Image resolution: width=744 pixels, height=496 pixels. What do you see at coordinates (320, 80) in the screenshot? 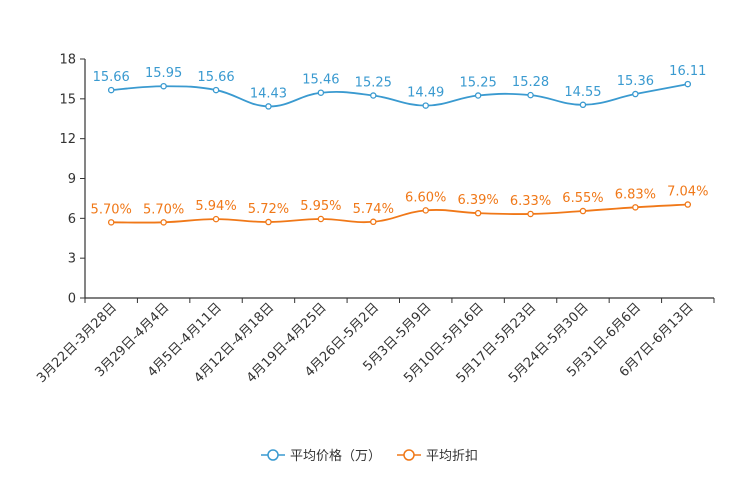
I see `data-label: 15.46` at bounding box center [320, 80].